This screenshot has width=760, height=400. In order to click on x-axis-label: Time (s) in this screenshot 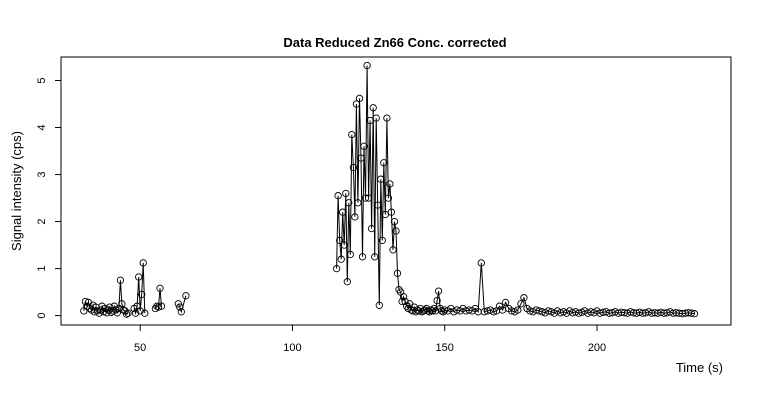, I will do `click(699, 367)`.